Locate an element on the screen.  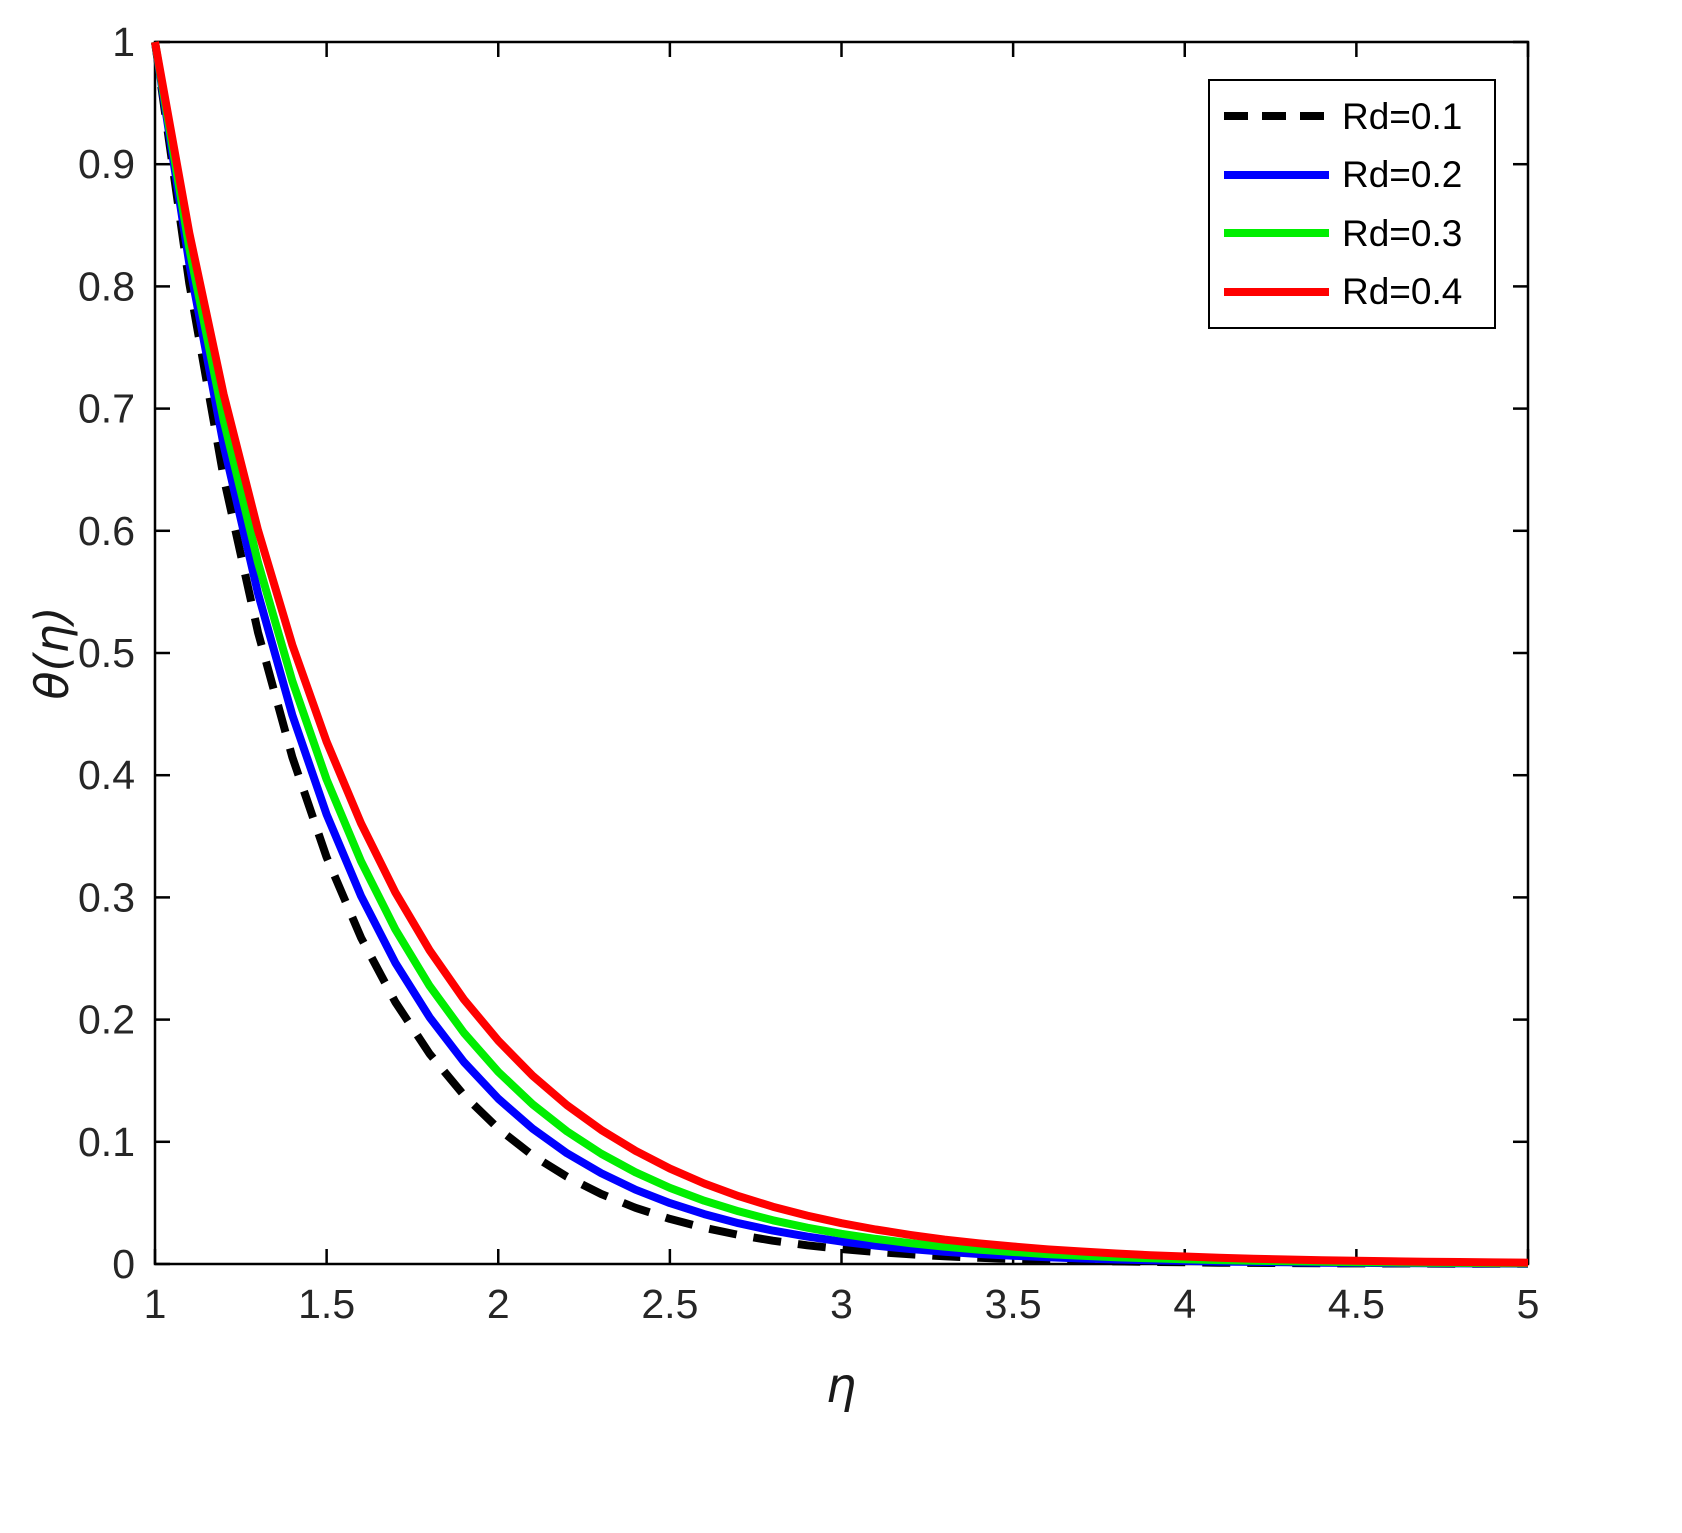
legend-item: Rd=0.3 is located at coordinates (1352, 233).